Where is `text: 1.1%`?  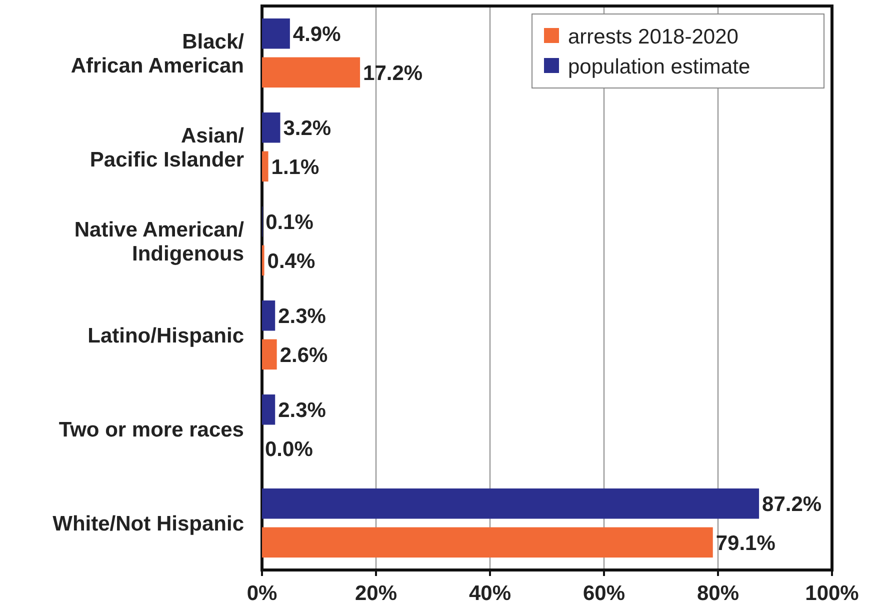 text: 1.1% is located at coordinates (295, 167).